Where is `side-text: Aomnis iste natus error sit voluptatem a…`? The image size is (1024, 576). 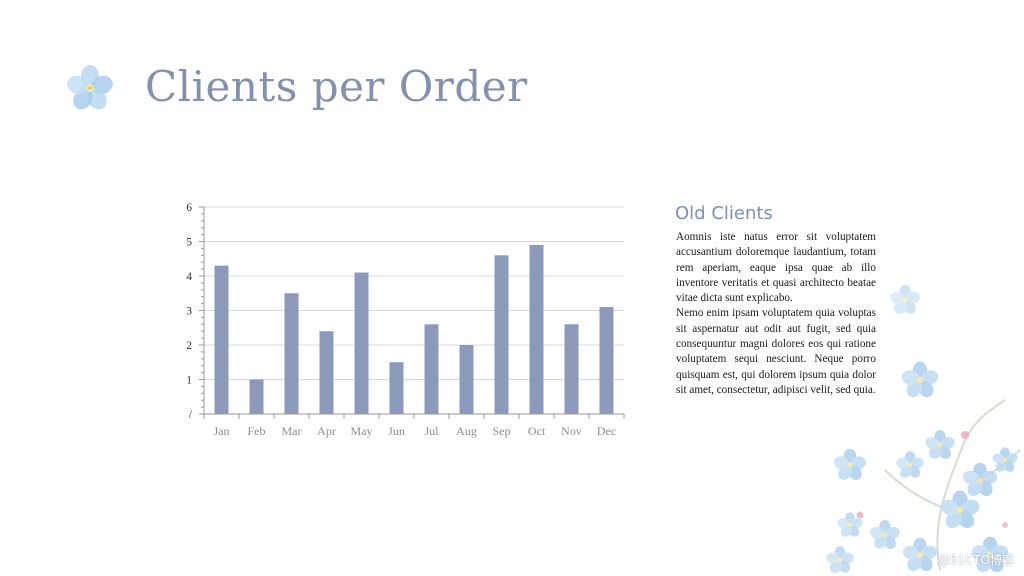 side-text: Aomnis iste natus error sit voluptatem a… is located at coordinates (776, 314).